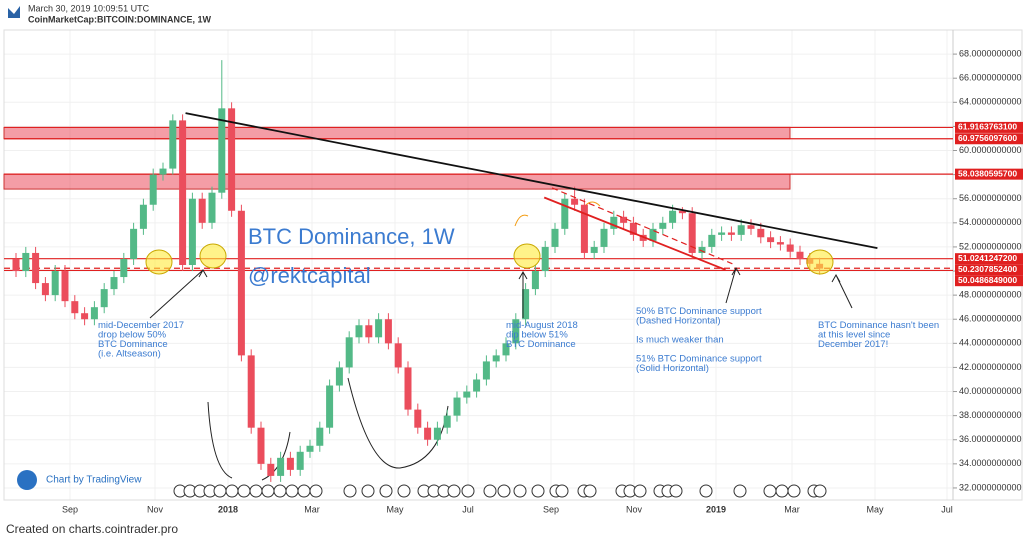  What do you see at coordinates (634, 509) in the screenshot?
I see `x-tick-label: Nov` at bounding box center [634, 509].